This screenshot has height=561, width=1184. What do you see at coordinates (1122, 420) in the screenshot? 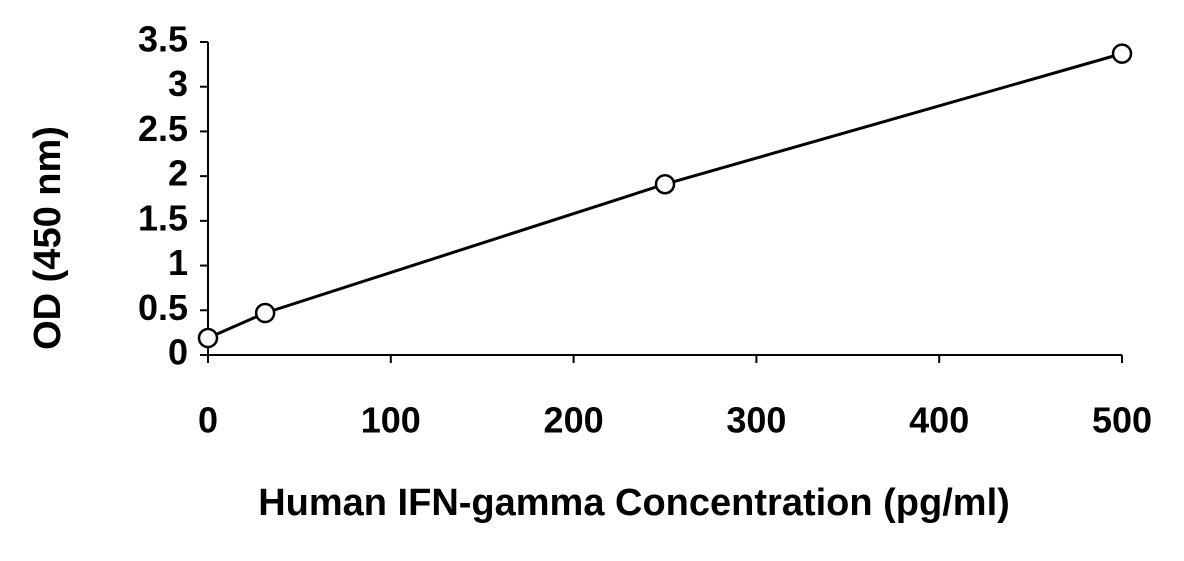
I see `x-tick-label: 500` at bounding box center [1122, 420].